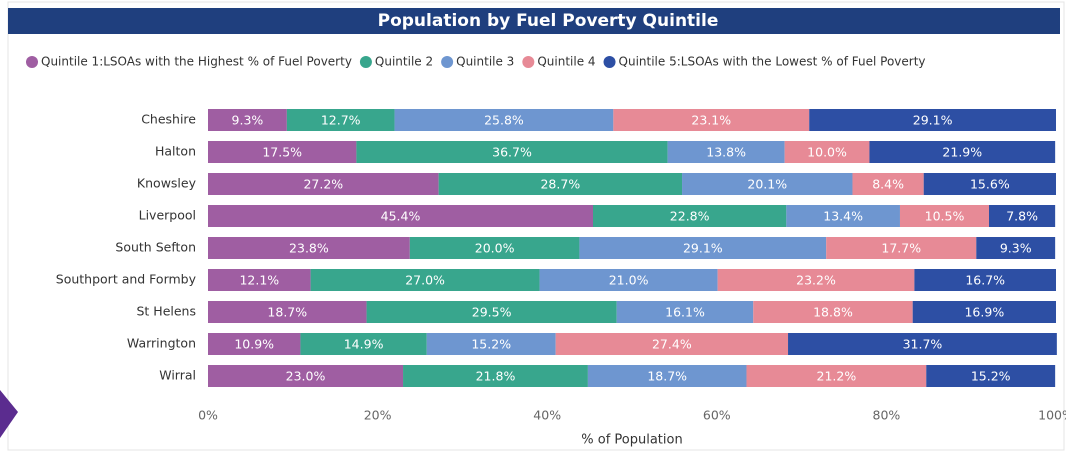  I want to click on data-label: 21.8%, so click(496, 376).